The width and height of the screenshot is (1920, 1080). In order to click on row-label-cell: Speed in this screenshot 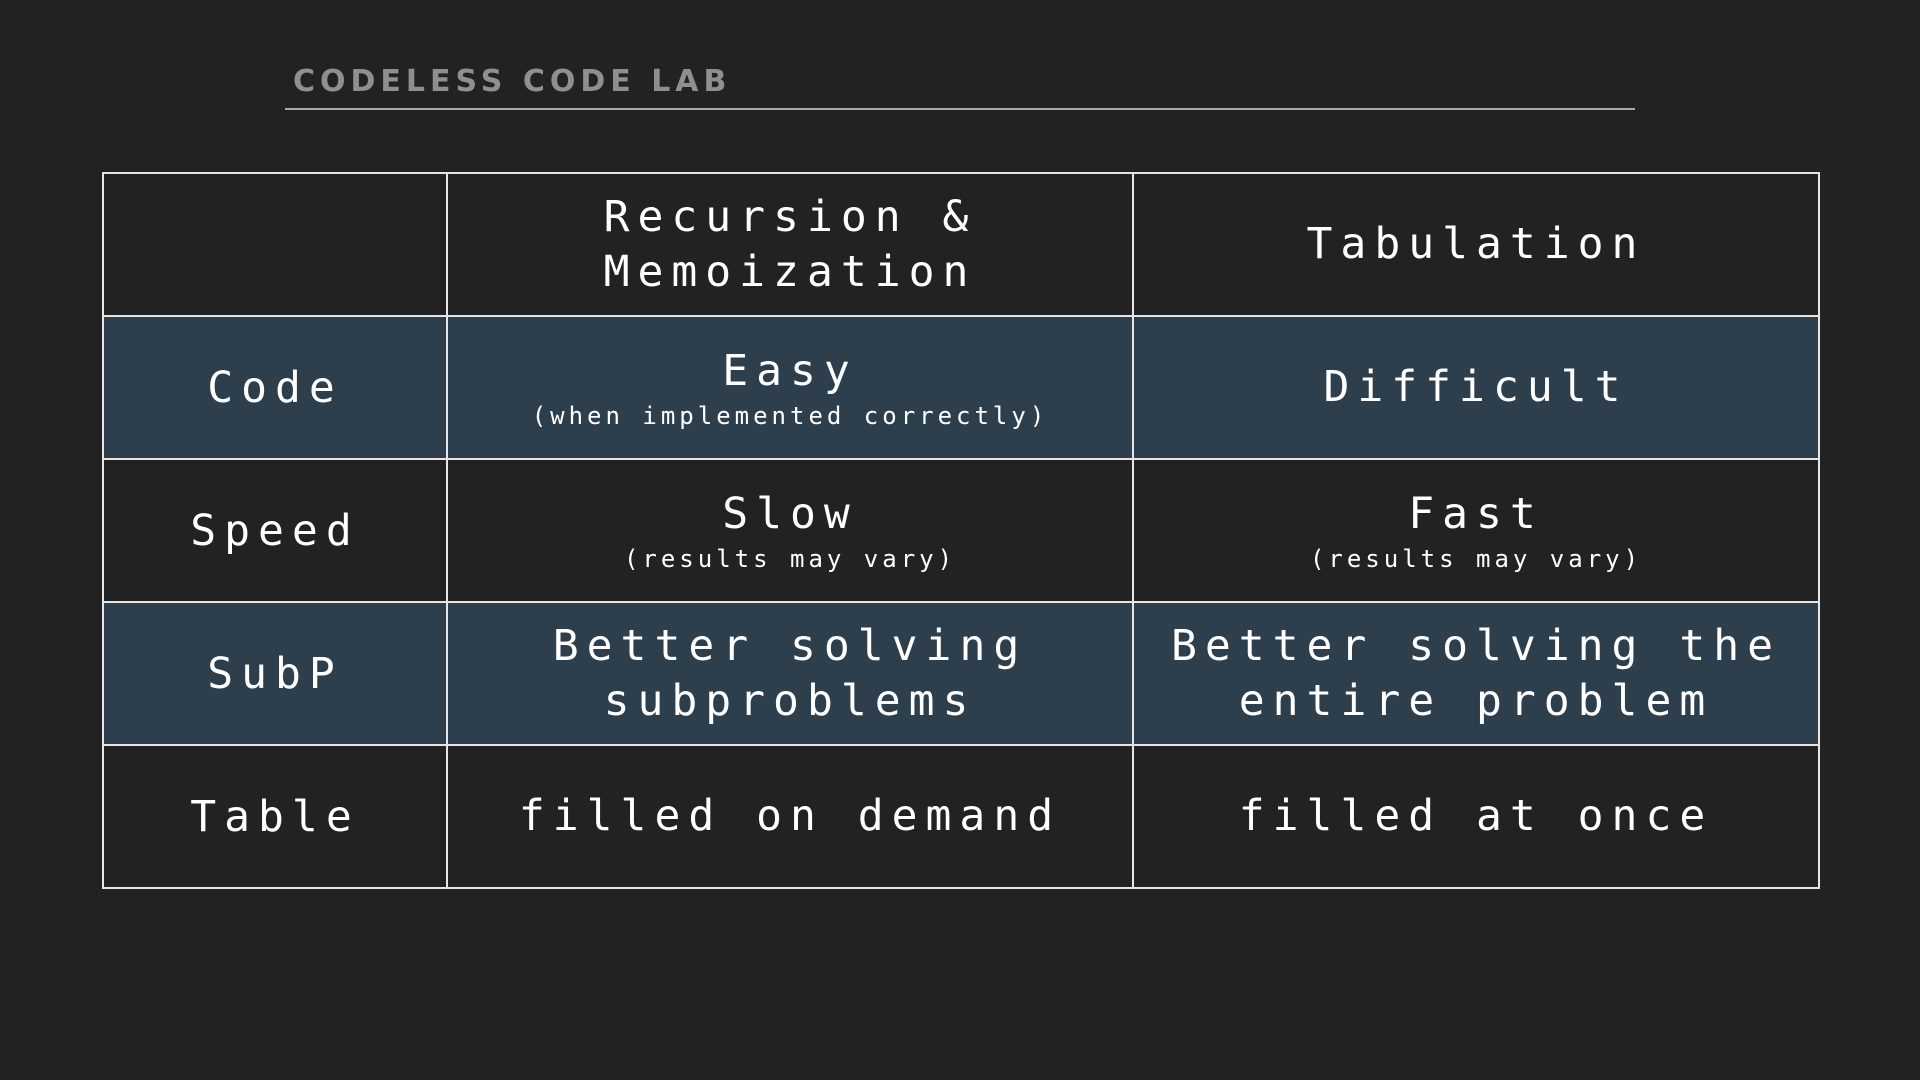, I will do `click(275, 530)`.